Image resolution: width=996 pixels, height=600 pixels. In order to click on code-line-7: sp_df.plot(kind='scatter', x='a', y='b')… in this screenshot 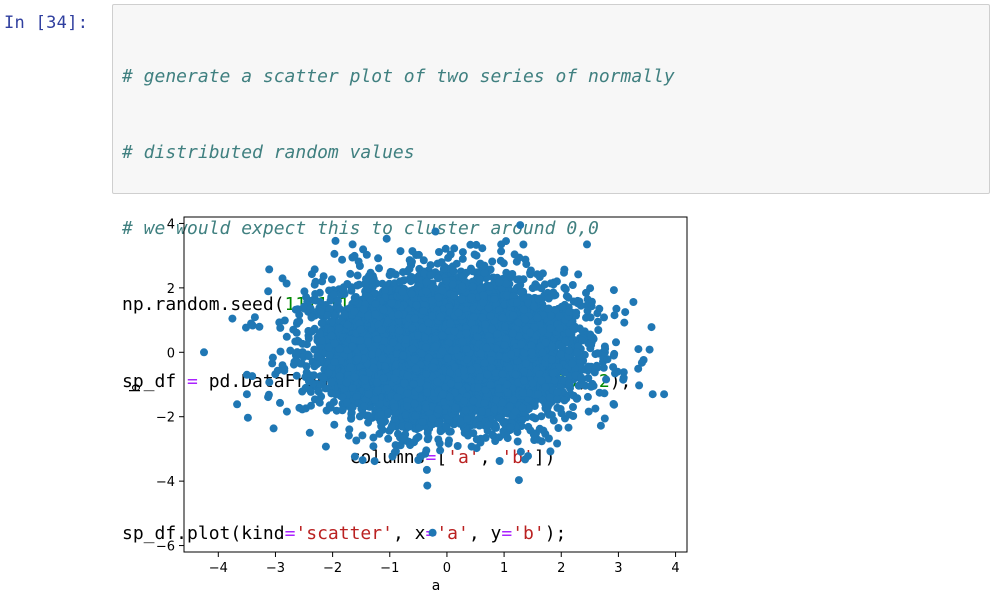, I will do `click(344, 534)`.